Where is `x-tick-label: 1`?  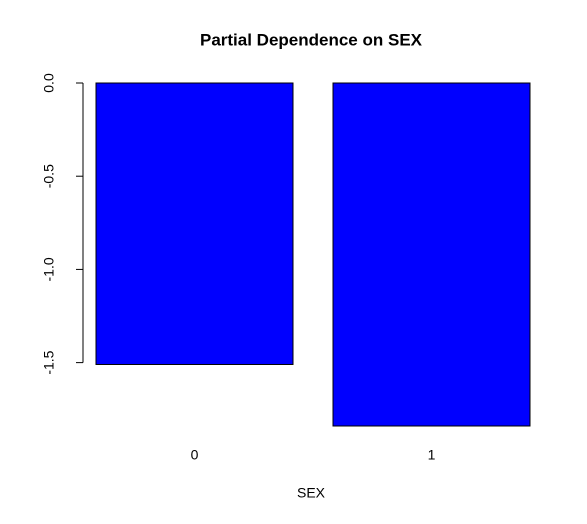
x-tick-label: 1 is located at coordinates (432, 455).